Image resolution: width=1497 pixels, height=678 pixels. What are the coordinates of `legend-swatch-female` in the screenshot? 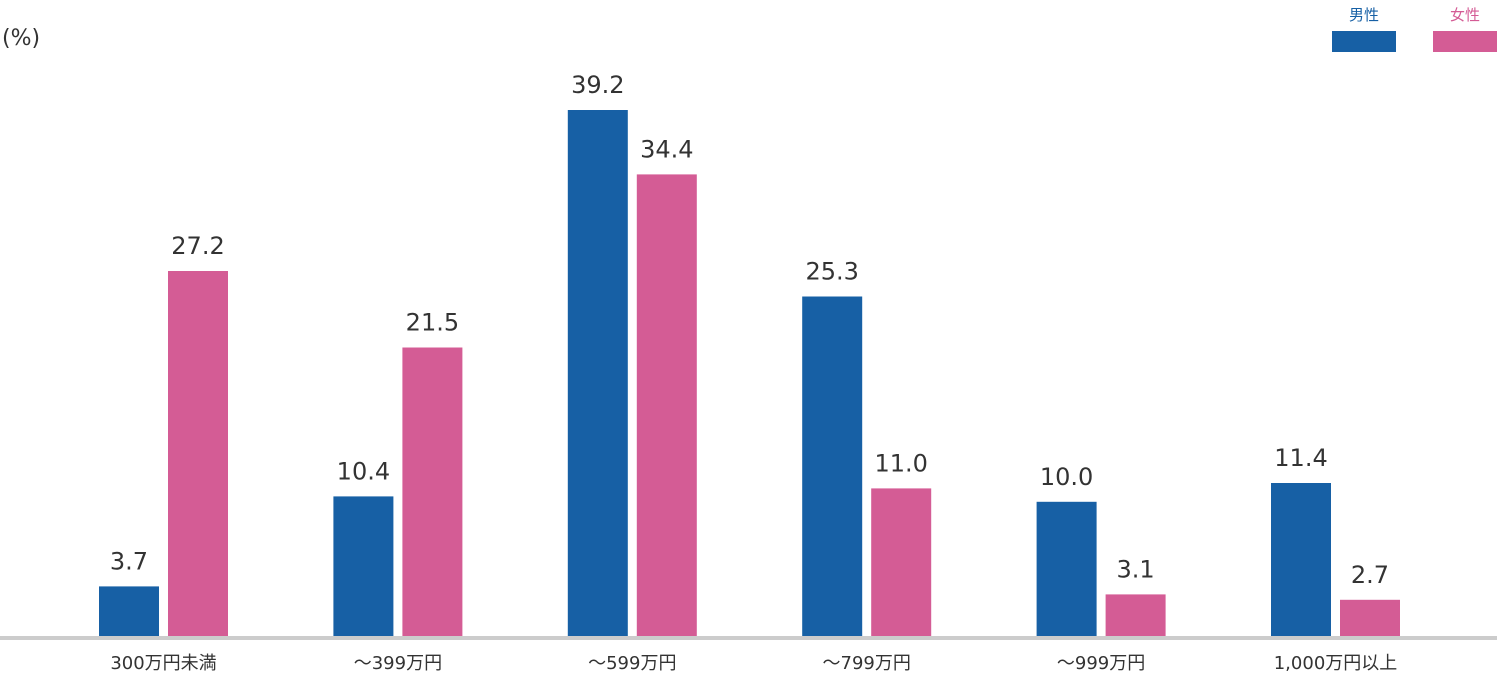 It's located at (1465, 41).